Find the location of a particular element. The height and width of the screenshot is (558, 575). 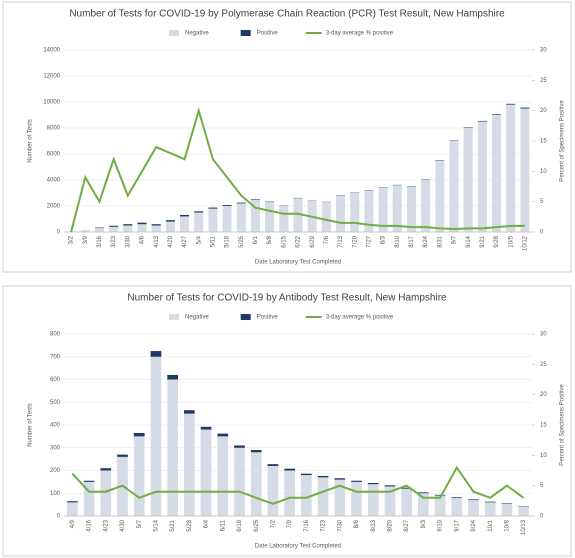

x-tick-label: 4/30 is located at coordinates (123, 525).